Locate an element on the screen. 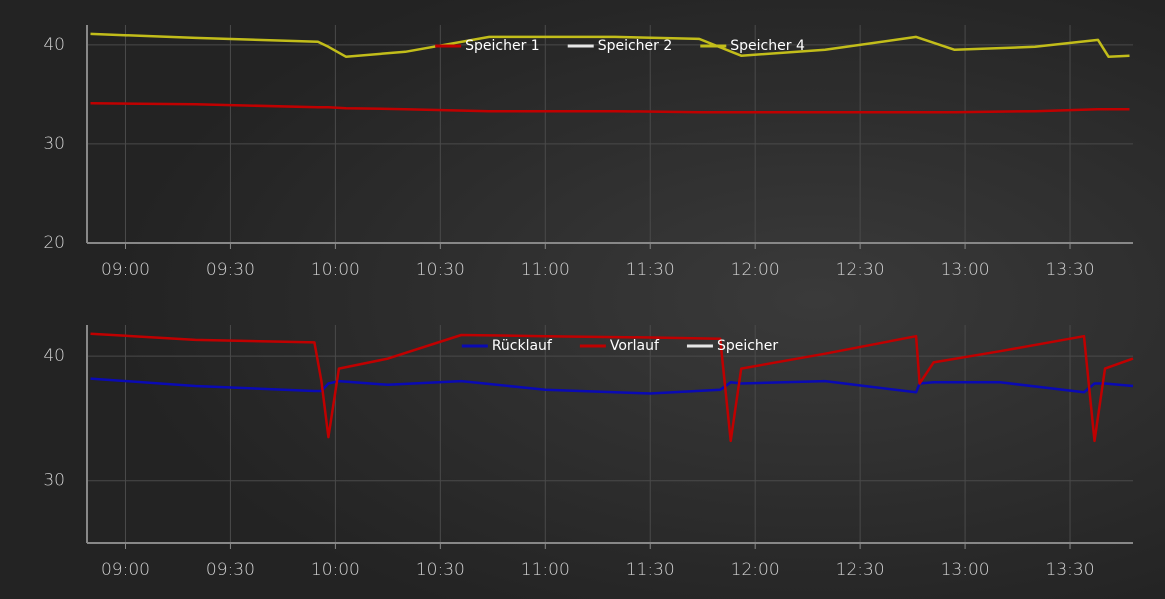 The image size is (1165, 599). y-tick-label: 20 is located at coordinates (54, 243).